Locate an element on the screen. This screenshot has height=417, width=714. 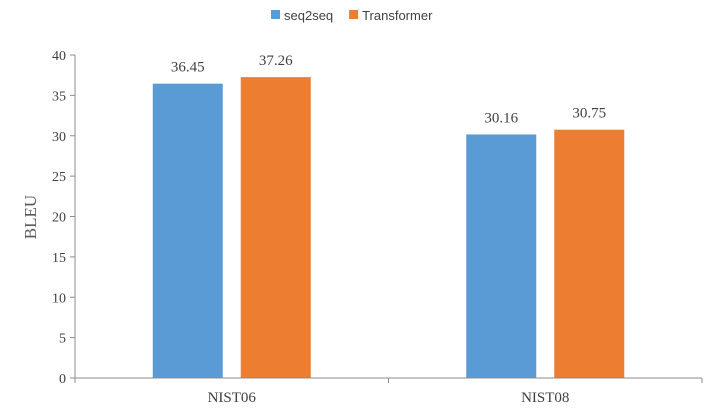
data-label: 30.16 is located at coordinates (501, 118).